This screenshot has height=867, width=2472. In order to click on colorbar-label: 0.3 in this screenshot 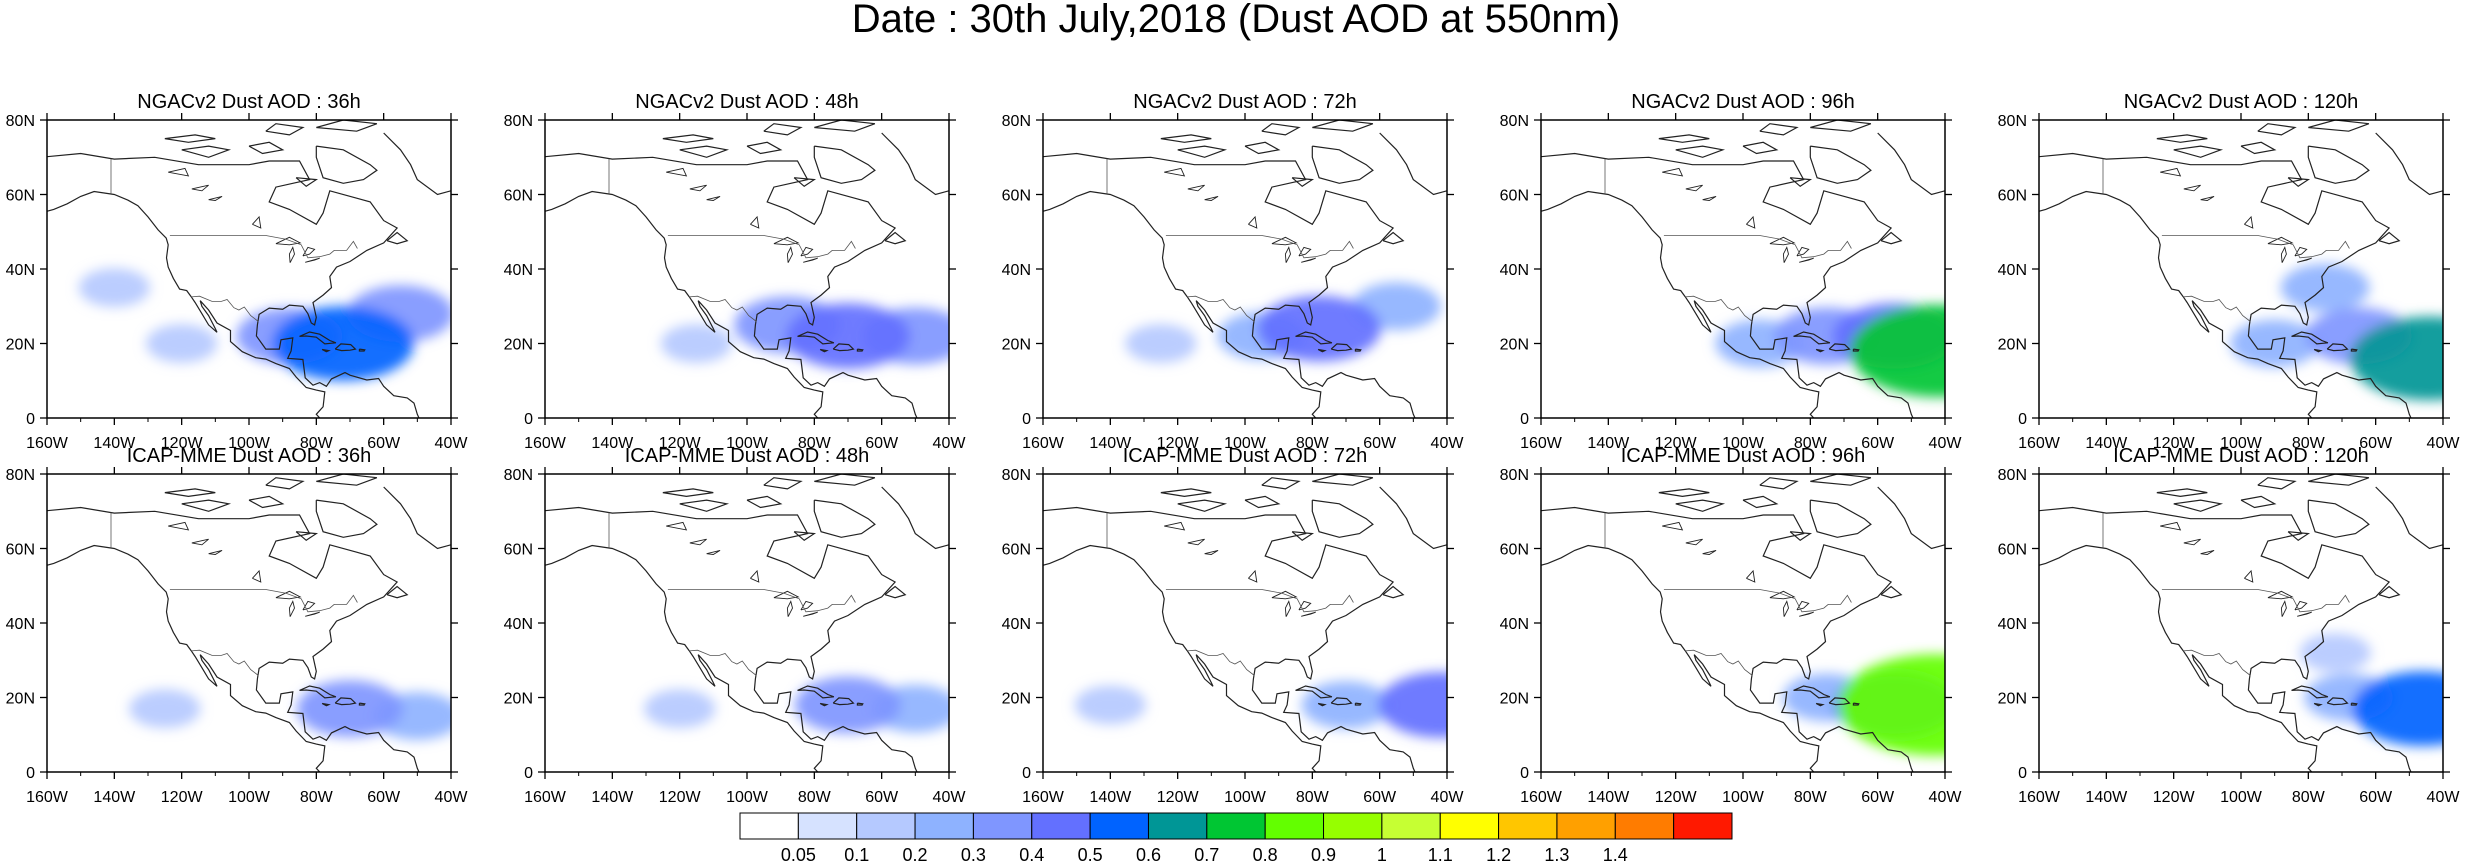, I will do `click(973, 853)`.